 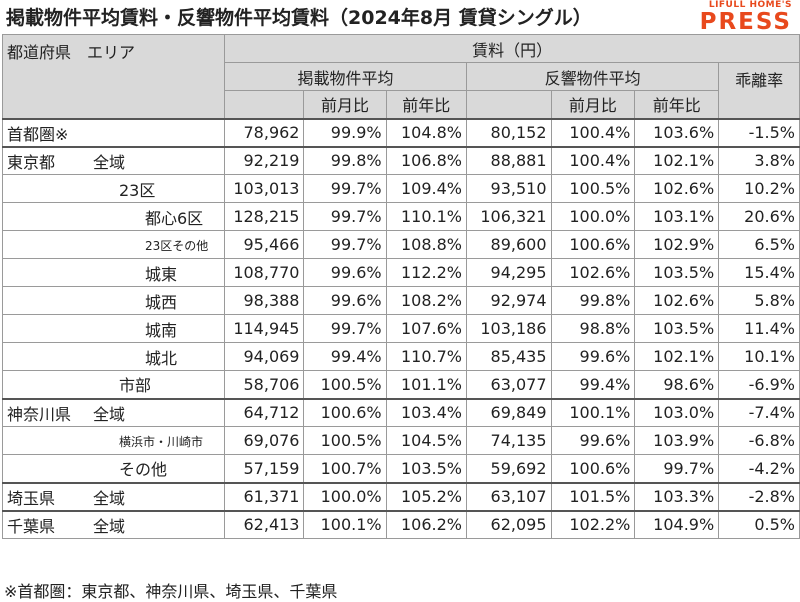 What do you see at coordinates (264, 188) in the screenshot?
I see `listed-rent-cell: 103,013` at bounding box center [264, 188].